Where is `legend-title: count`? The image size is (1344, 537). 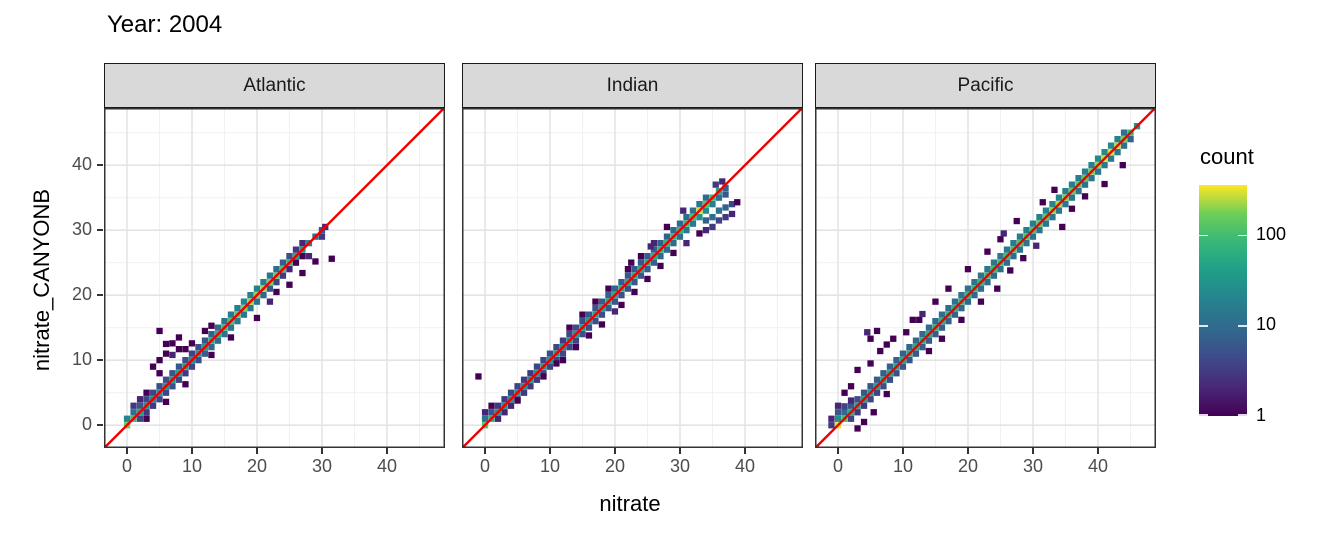 legend-title: count is located at coordinates (1227, 156).